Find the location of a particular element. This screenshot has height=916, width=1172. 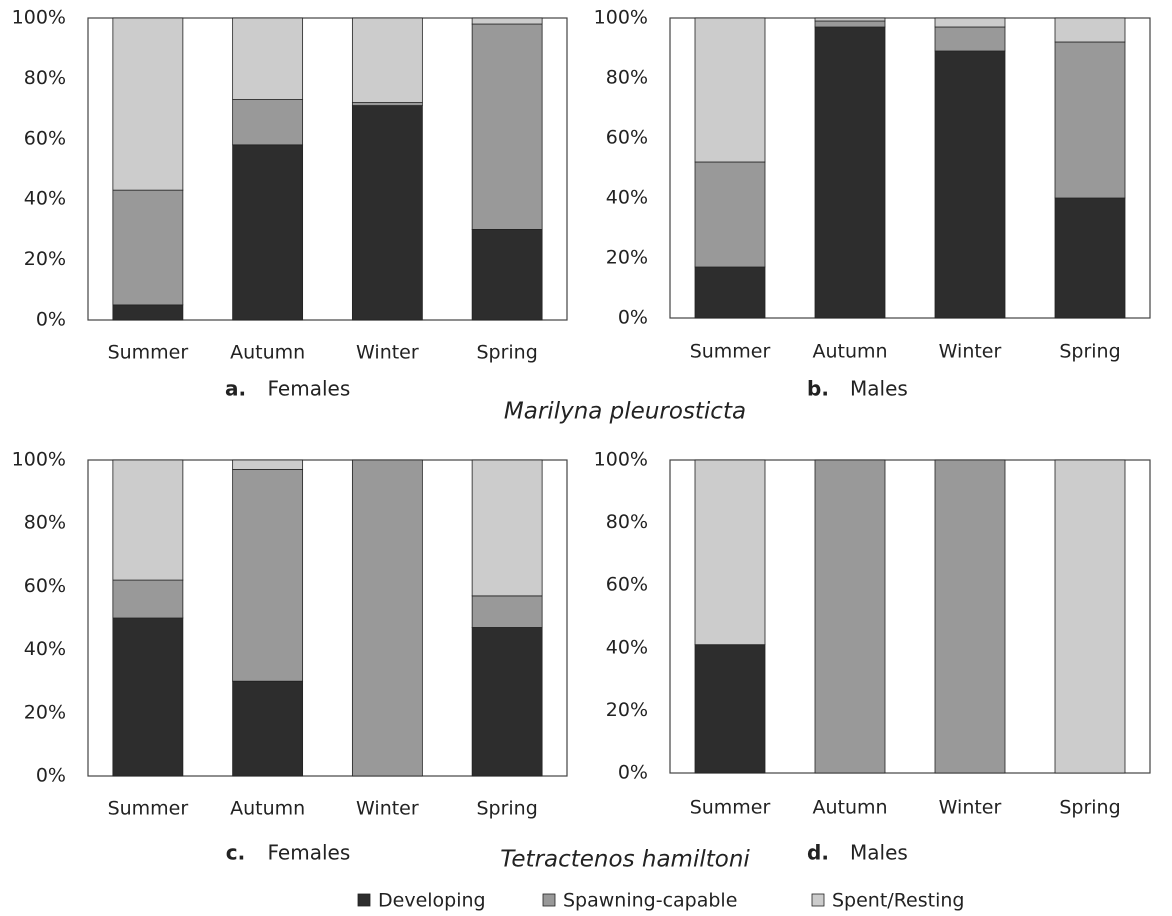

species-title: Marilyna pleurosticta is located at coordinates (625, 412).